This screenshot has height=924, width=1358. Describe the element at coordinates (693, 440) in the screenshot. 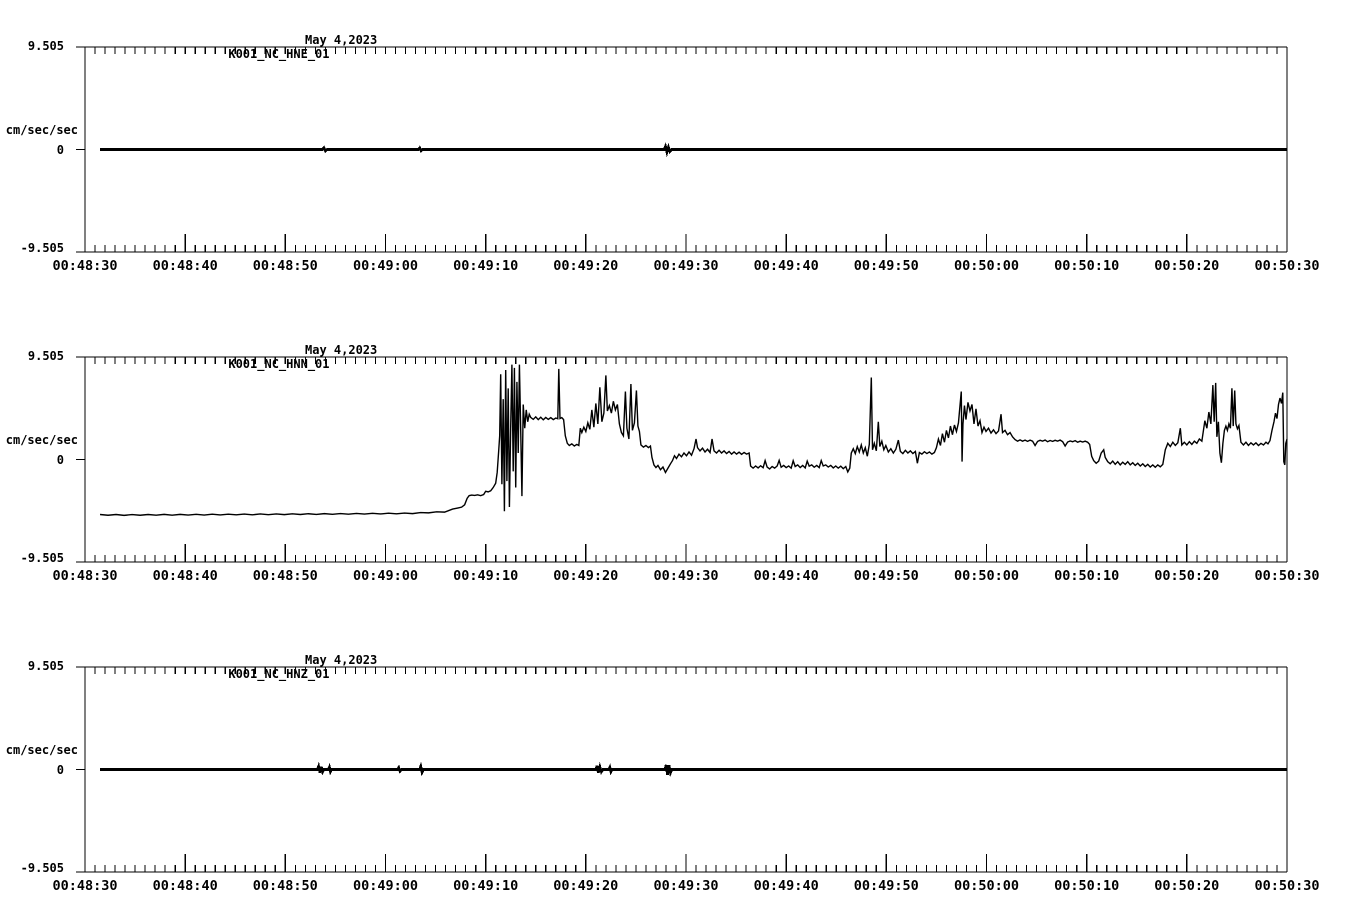

I see `waveform-trace-hnn` at that location.